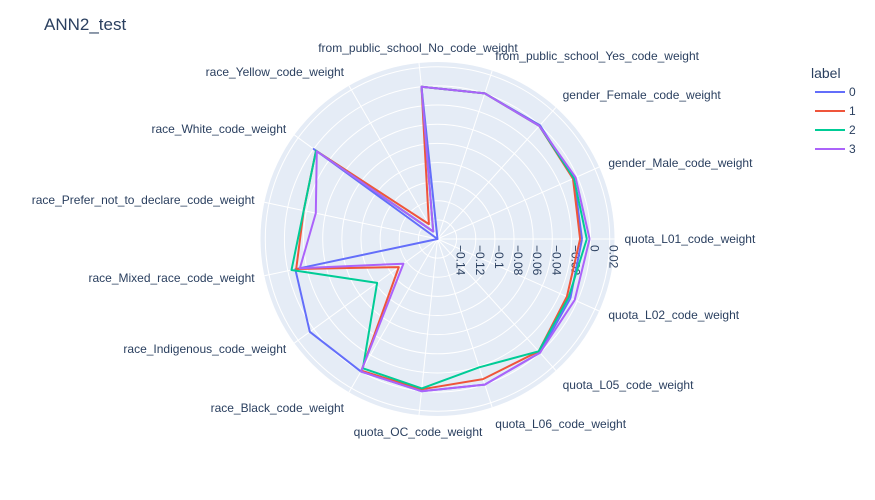  What do you see at coordinates (461, 260) in the screenshot?
I see `radial-tick-label: −0.14` at bounding box center [461, 260].